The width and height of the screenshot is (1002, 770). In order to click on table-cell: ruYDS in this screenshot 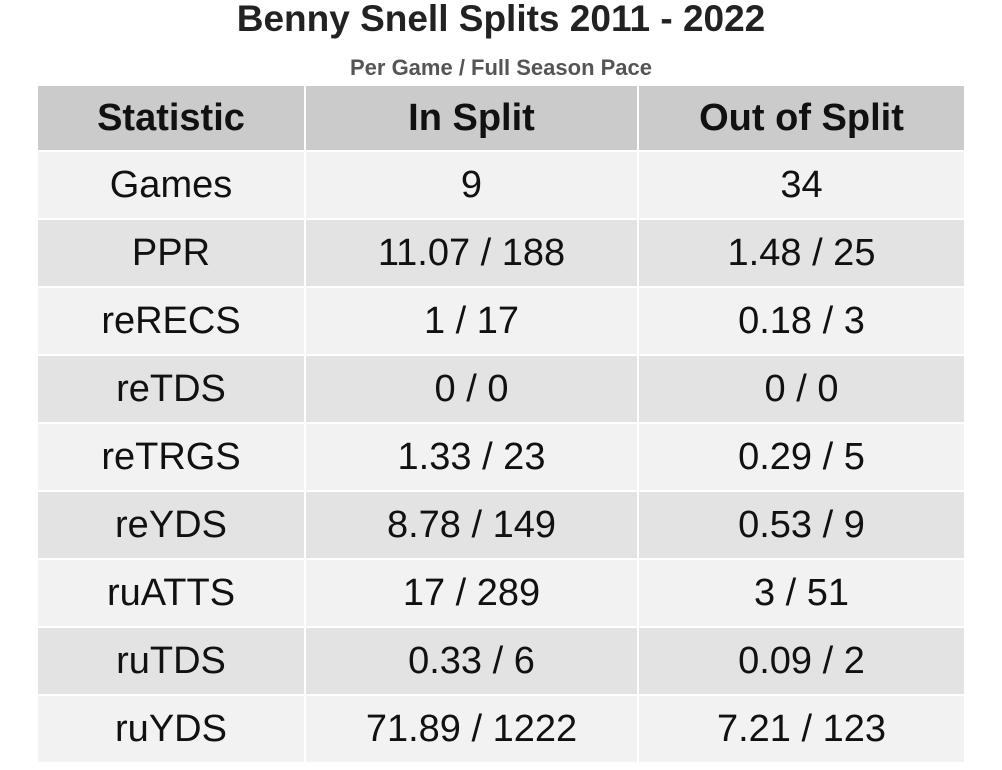, I will do `click(171, 729)`.